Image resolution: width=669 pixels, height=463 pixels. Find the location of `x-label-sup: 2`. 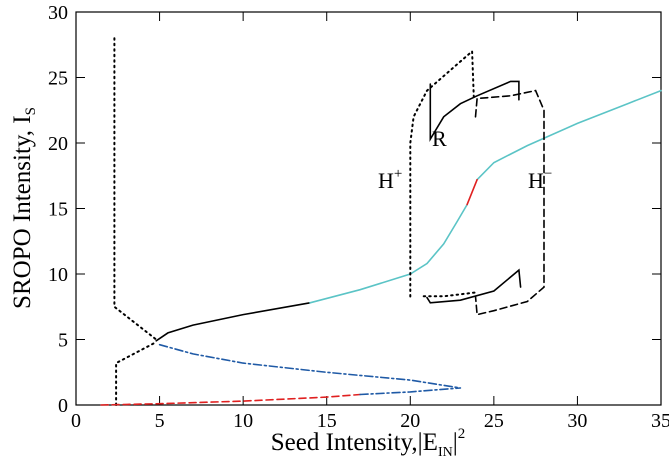

x-label-sup: 2 is located at coordinates (462, 434).